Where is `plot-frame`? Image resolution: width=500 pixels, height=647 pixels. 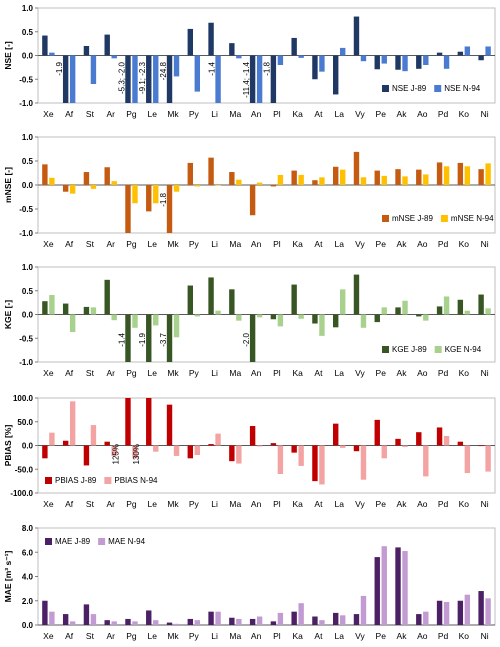
plot-frame is located at coordinates (266, 576).